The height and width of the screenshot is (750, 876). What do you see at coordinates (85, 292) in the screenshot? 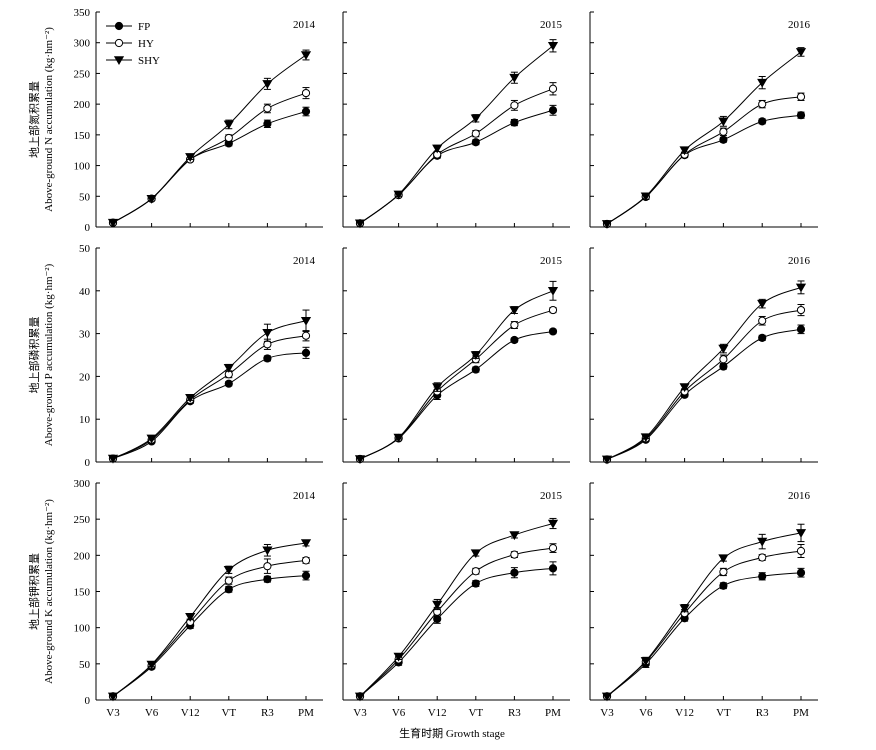
I see `y-tick-label: 40` at bounding box center [85, 292].